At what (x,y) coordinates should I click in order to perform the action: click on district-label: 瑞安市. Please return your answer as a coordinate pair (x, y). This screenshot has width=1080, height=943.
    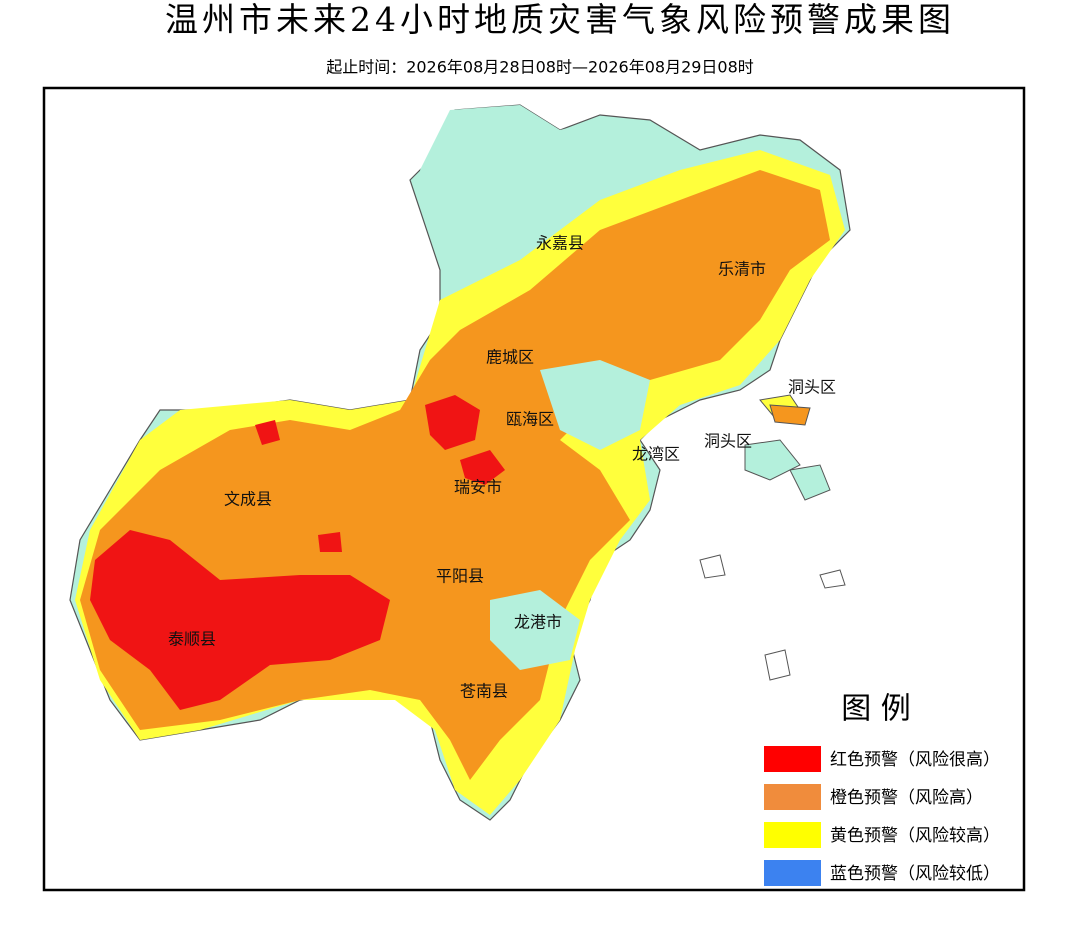
    Looking at the image, I should click on (478, 487).